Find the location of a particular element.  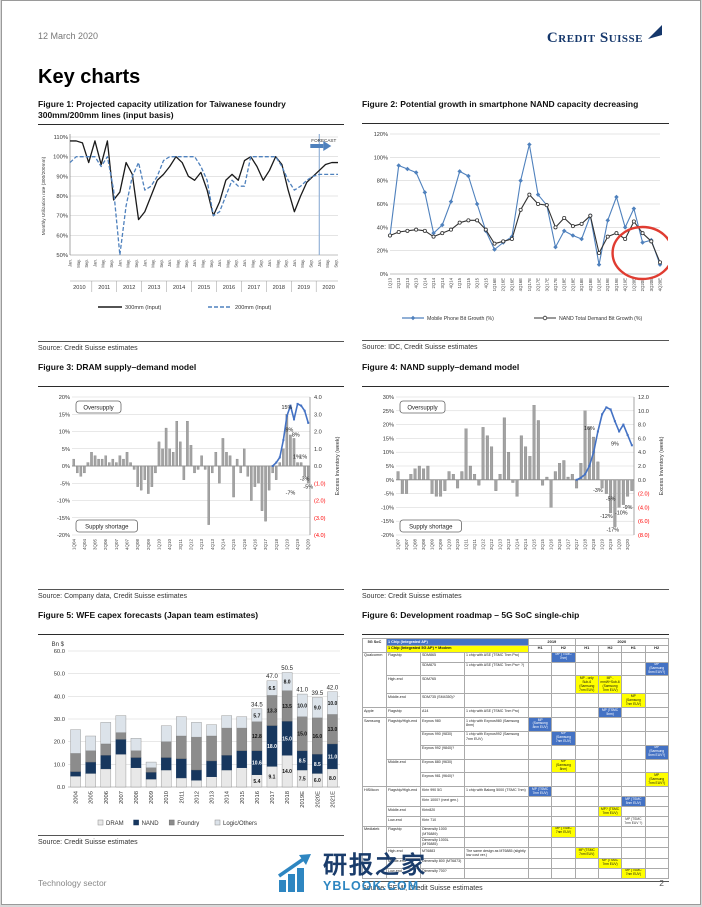

svg-text: 1Q18 is located at coordinates (585, 545).